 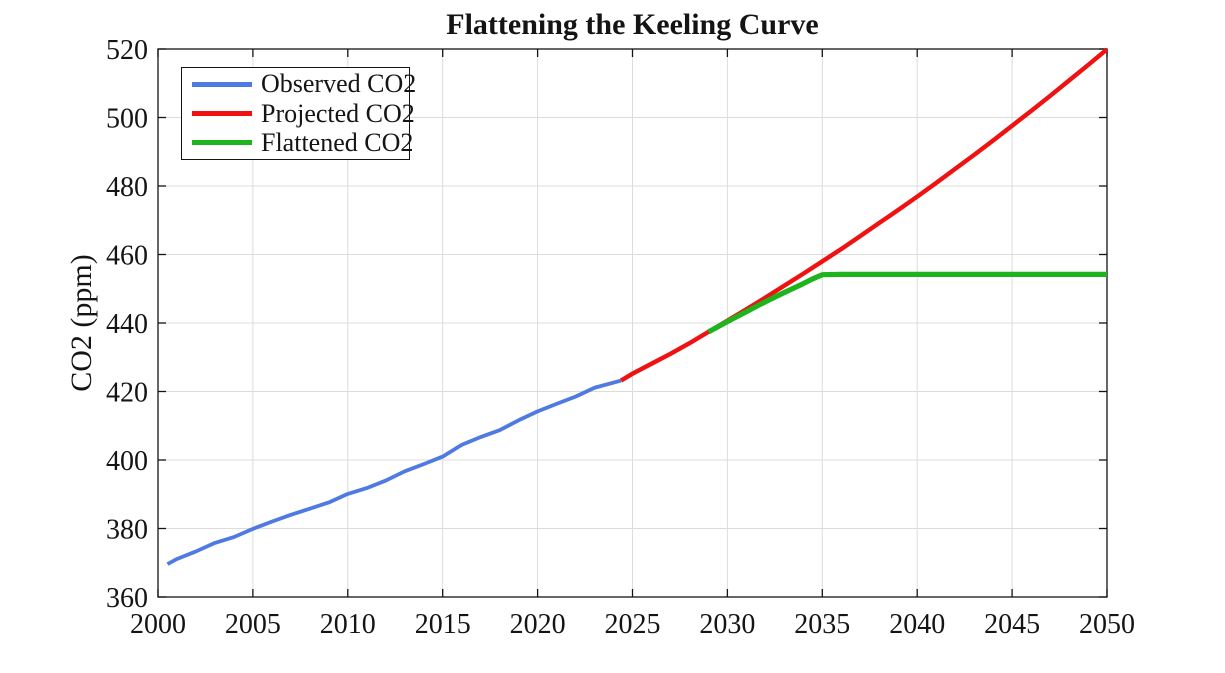 I want to click on x-tick-label: 2015, so click(x=443, y=624).